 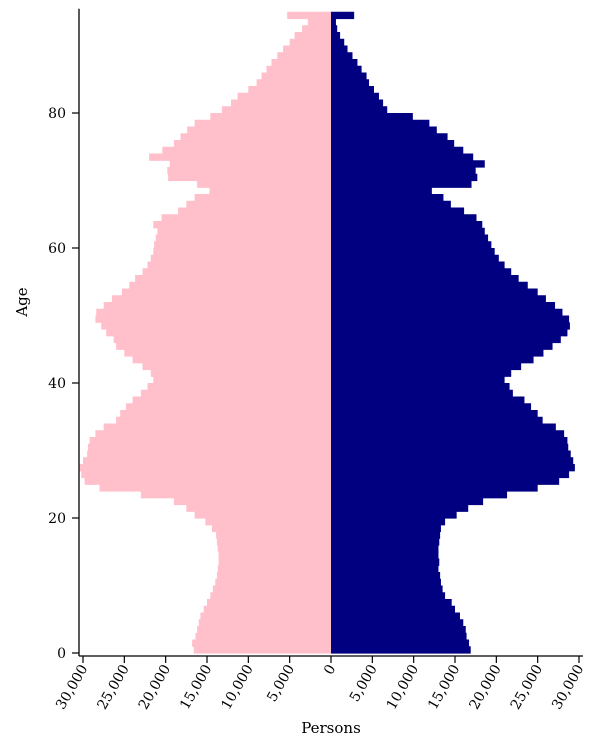 I want to click on y-tick-label-0: 0, so click(x=61, y=654).